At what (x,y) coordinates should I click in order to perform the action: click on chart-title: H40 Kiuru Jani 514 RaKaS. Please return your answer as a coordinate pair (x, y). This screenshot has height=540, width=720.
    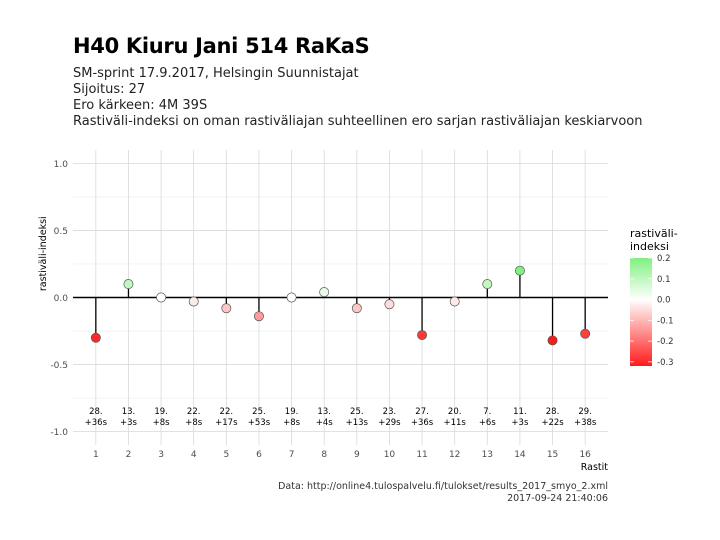
    Looking at the image, I should click on (221, 46).